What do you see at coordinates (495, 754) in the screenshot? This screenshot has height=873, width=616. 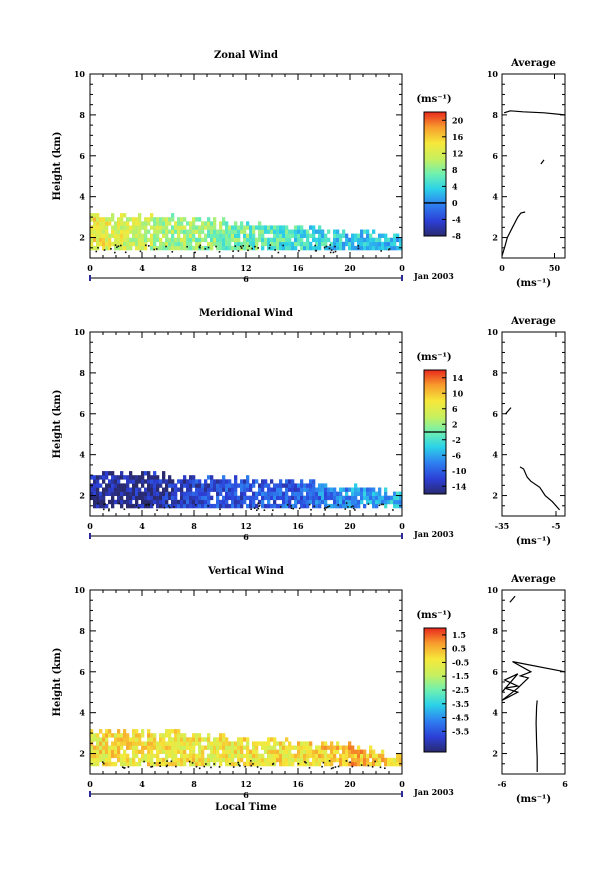 I see `profile-y-tick-label: 2` at bounding box center [495, 754].